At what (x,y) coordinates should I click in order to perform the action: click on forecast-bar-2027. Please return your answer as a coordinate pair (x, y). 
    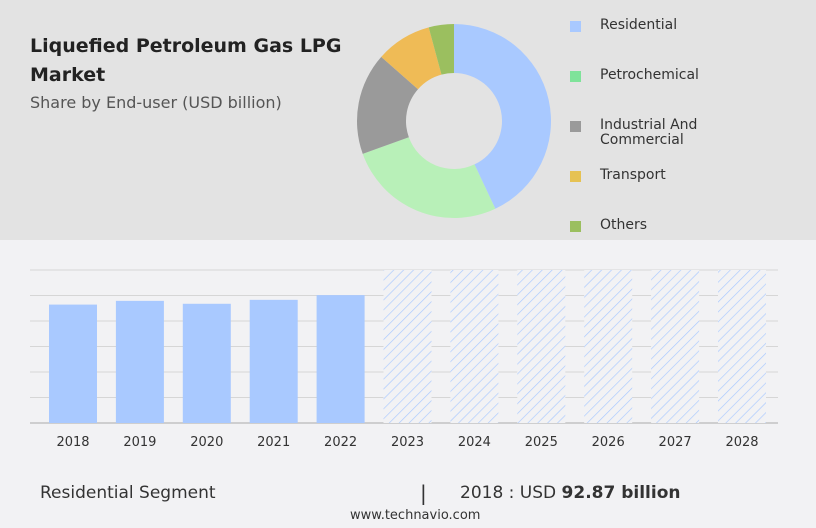
    Looking at the image, I should click on (675, 346).